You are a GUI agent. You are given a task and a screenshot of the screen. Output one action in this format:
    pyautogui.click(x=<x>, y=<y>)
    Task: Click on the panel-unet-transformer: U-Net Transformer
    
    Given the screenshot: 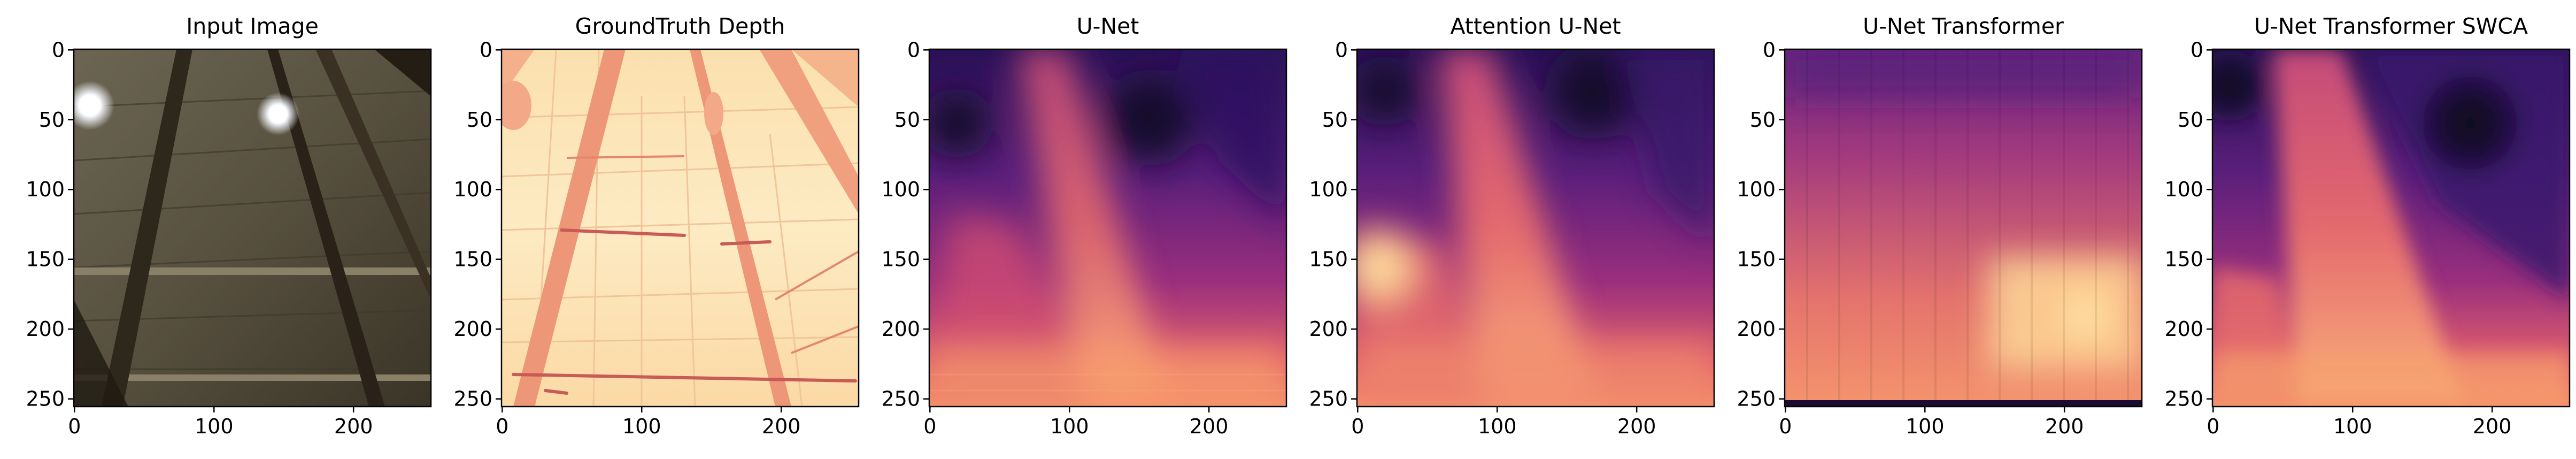 What is the action you would take?
    pyautogui.click(x=1967, y=210)
    